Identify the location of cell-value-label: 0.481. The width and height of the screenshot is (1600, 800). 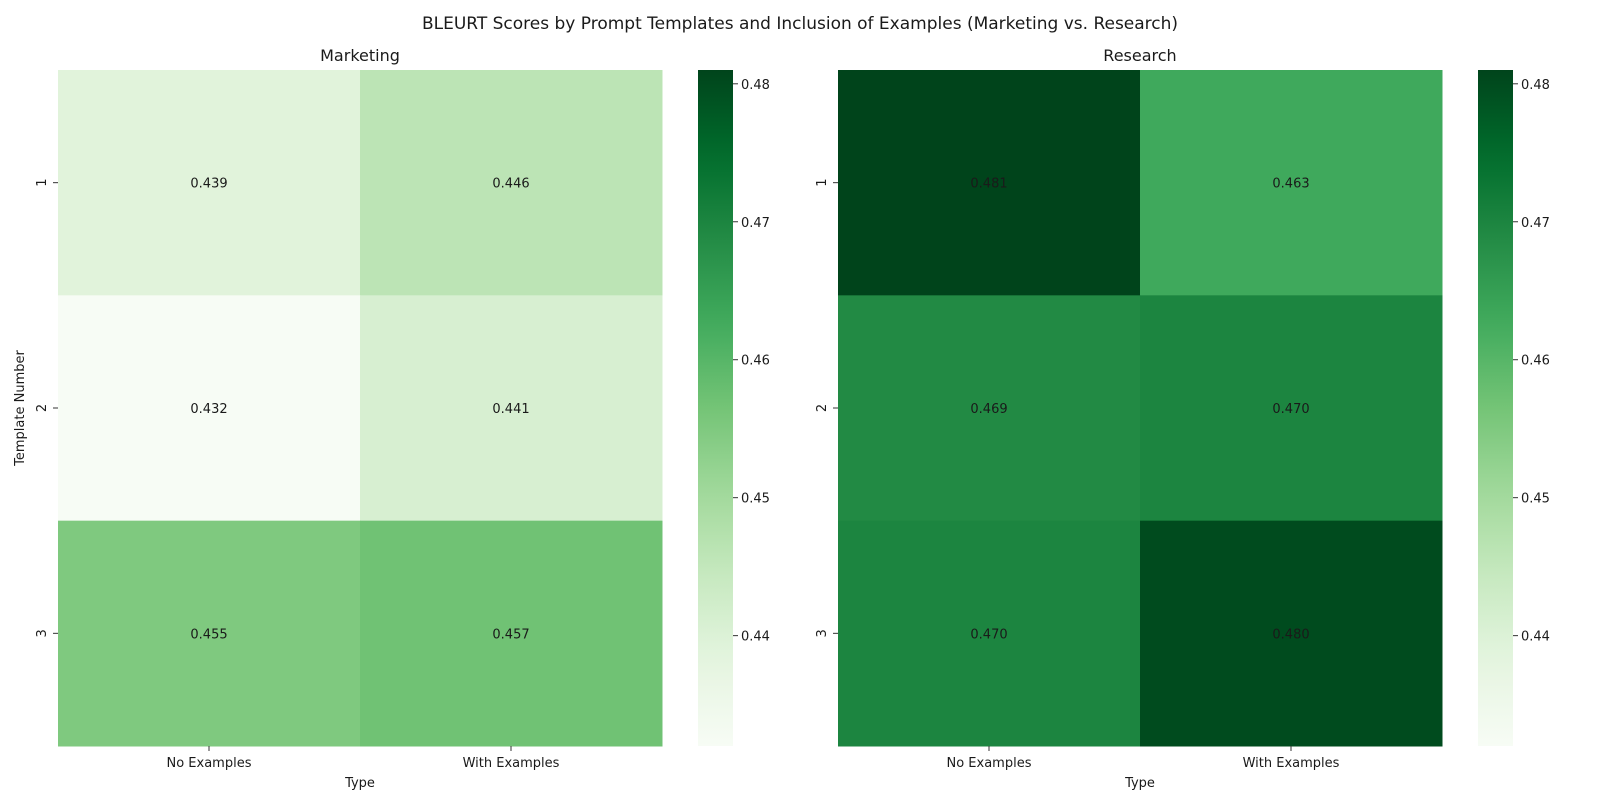
(988, 184).